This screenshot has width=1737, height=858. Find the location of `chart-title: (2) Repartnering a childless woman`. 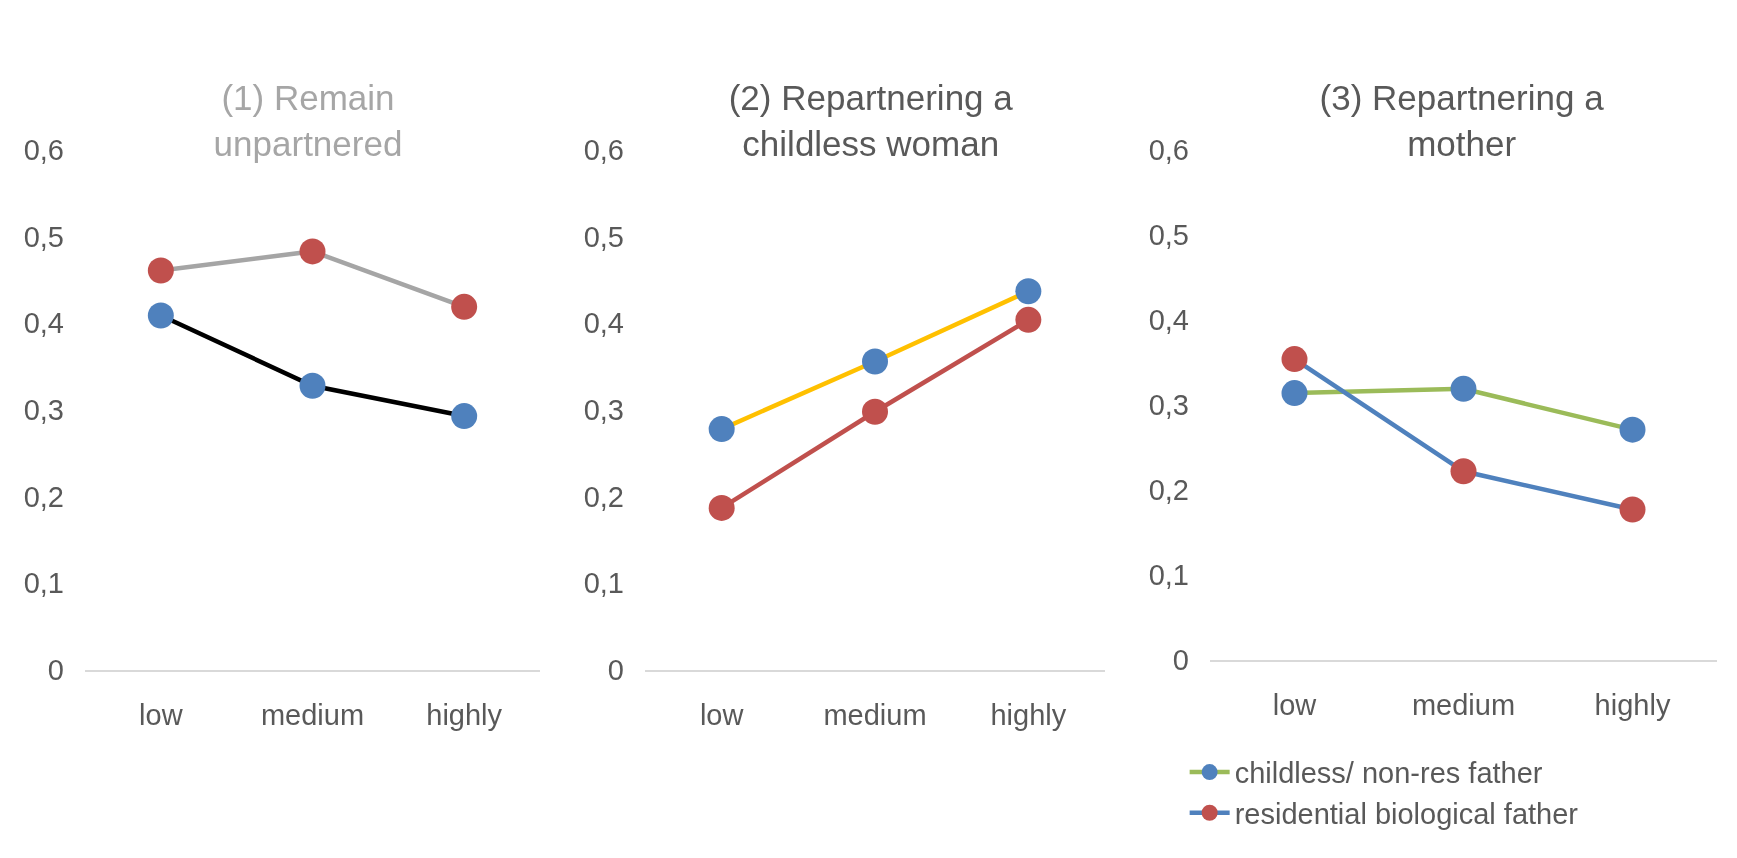

chart-title: (2) Repartnering a childless woman is located at coordinates (871, 120).